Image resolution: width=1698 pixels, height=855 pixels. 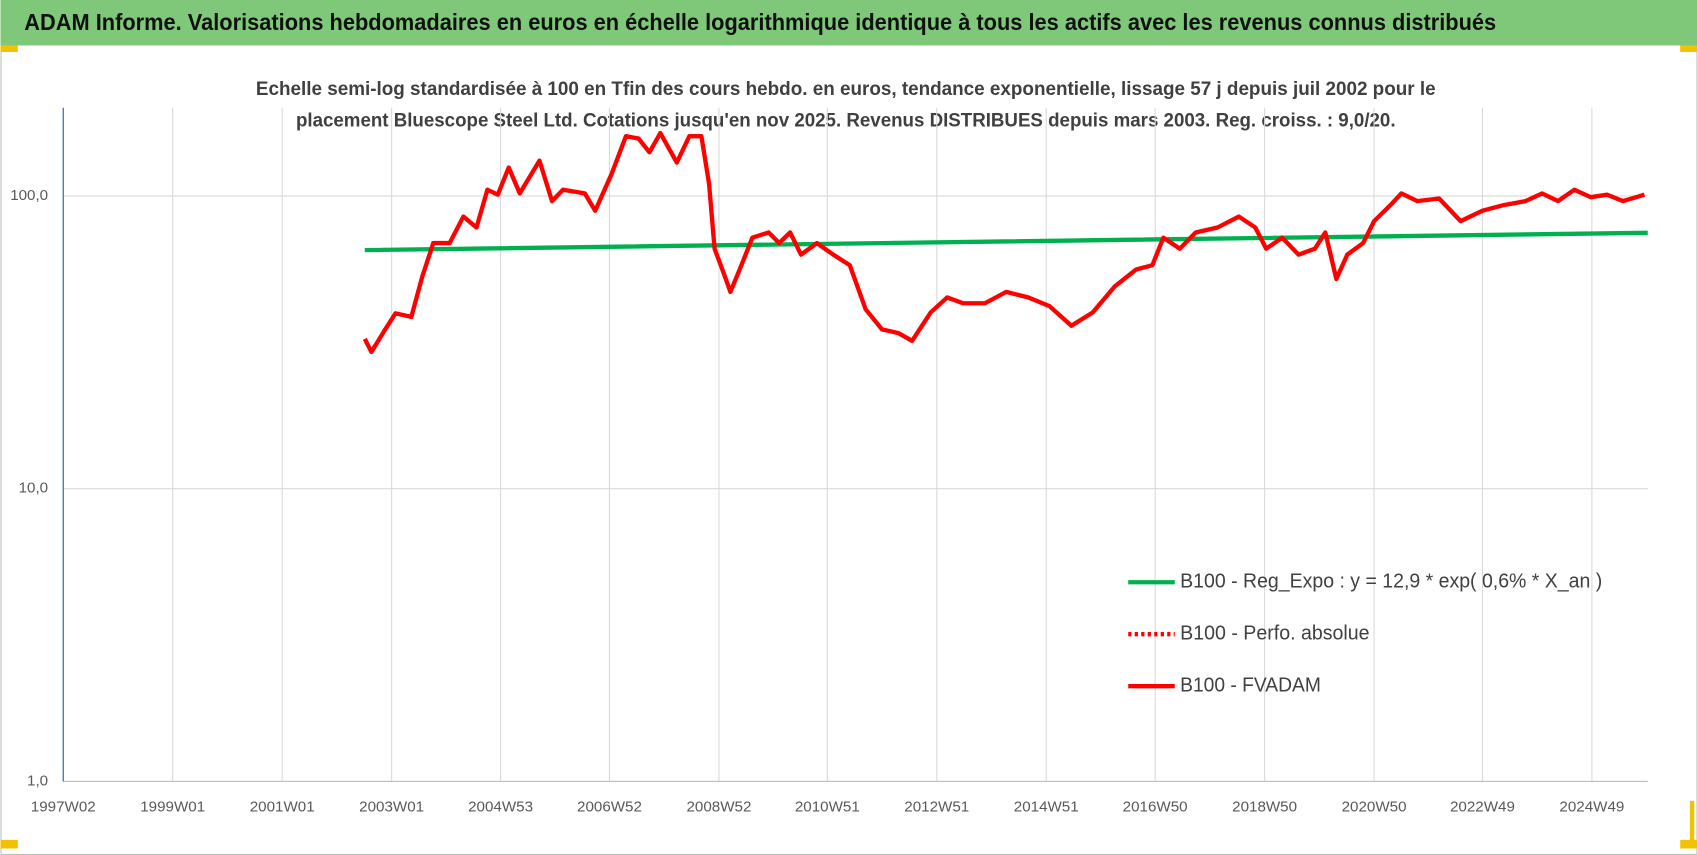 What do you see at coordinates (63, 806) in the screenshot?
I see `x-tick-label: 1997W02` at bounding box center [63, 806].